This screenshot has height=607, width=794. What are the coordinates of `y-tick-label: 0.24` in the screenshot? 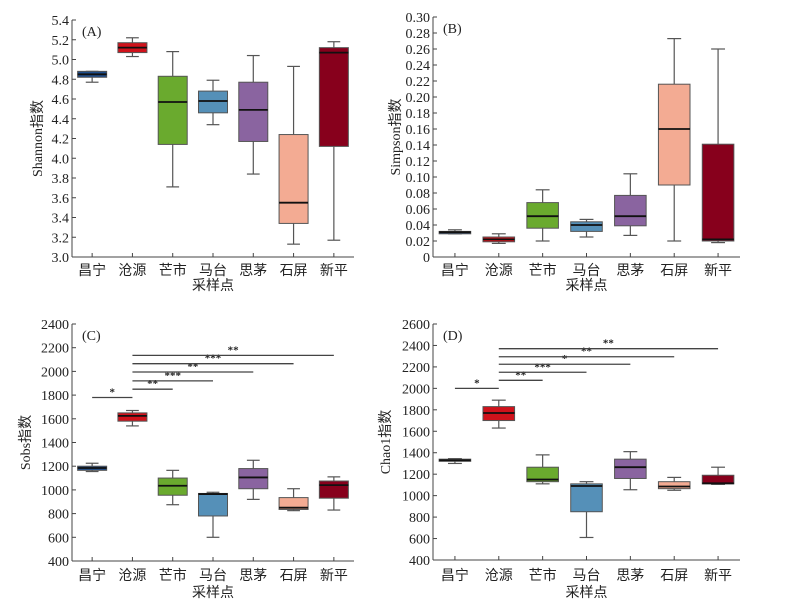 It's located at (418, 66).